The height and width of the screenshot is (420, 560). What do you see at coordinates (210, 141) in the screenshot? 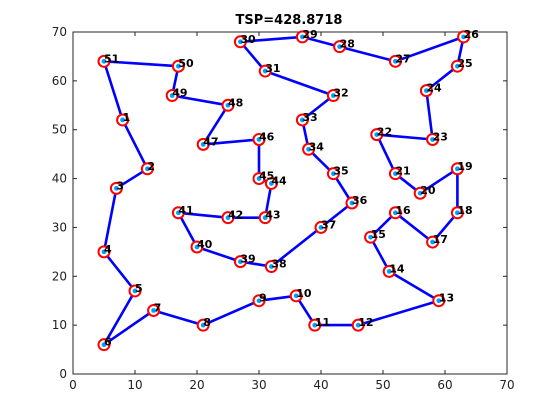
I see `city-label: 47` at bounding box center [210, 141].